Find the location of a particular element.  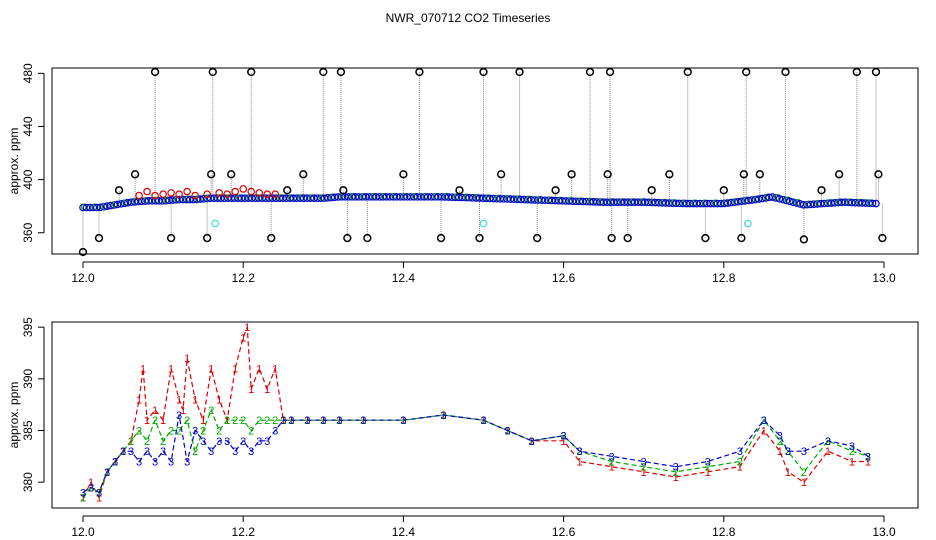

x-tick-label: 12.8 is located at coordinates (724, 278).